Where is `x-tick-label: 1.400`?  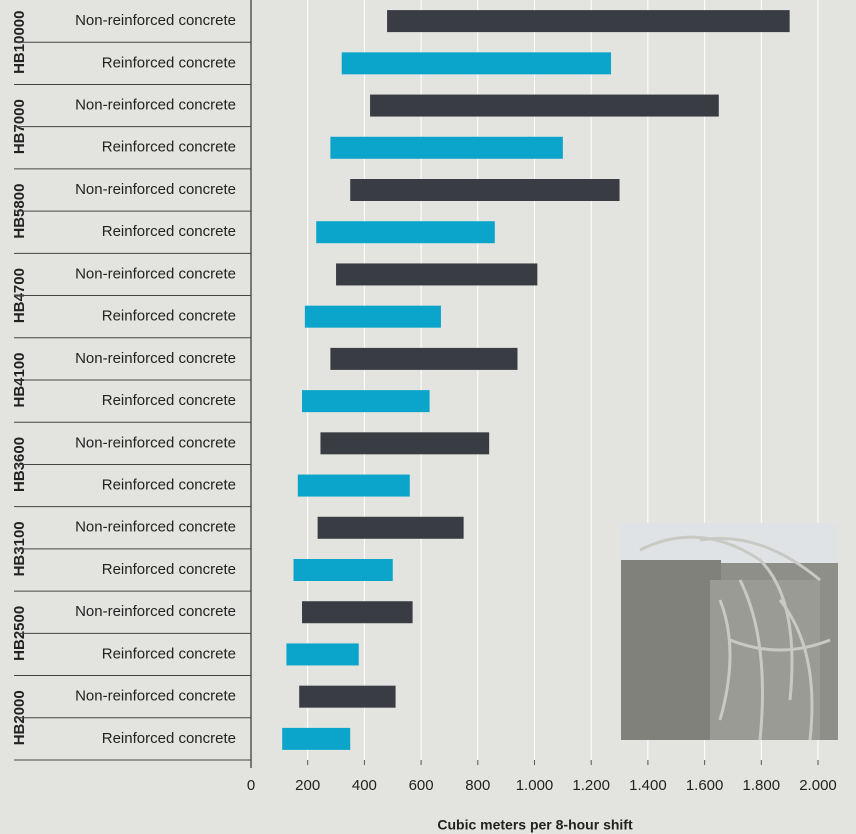
x-tick-label: 1.400 is located at coordinates (648, 785).